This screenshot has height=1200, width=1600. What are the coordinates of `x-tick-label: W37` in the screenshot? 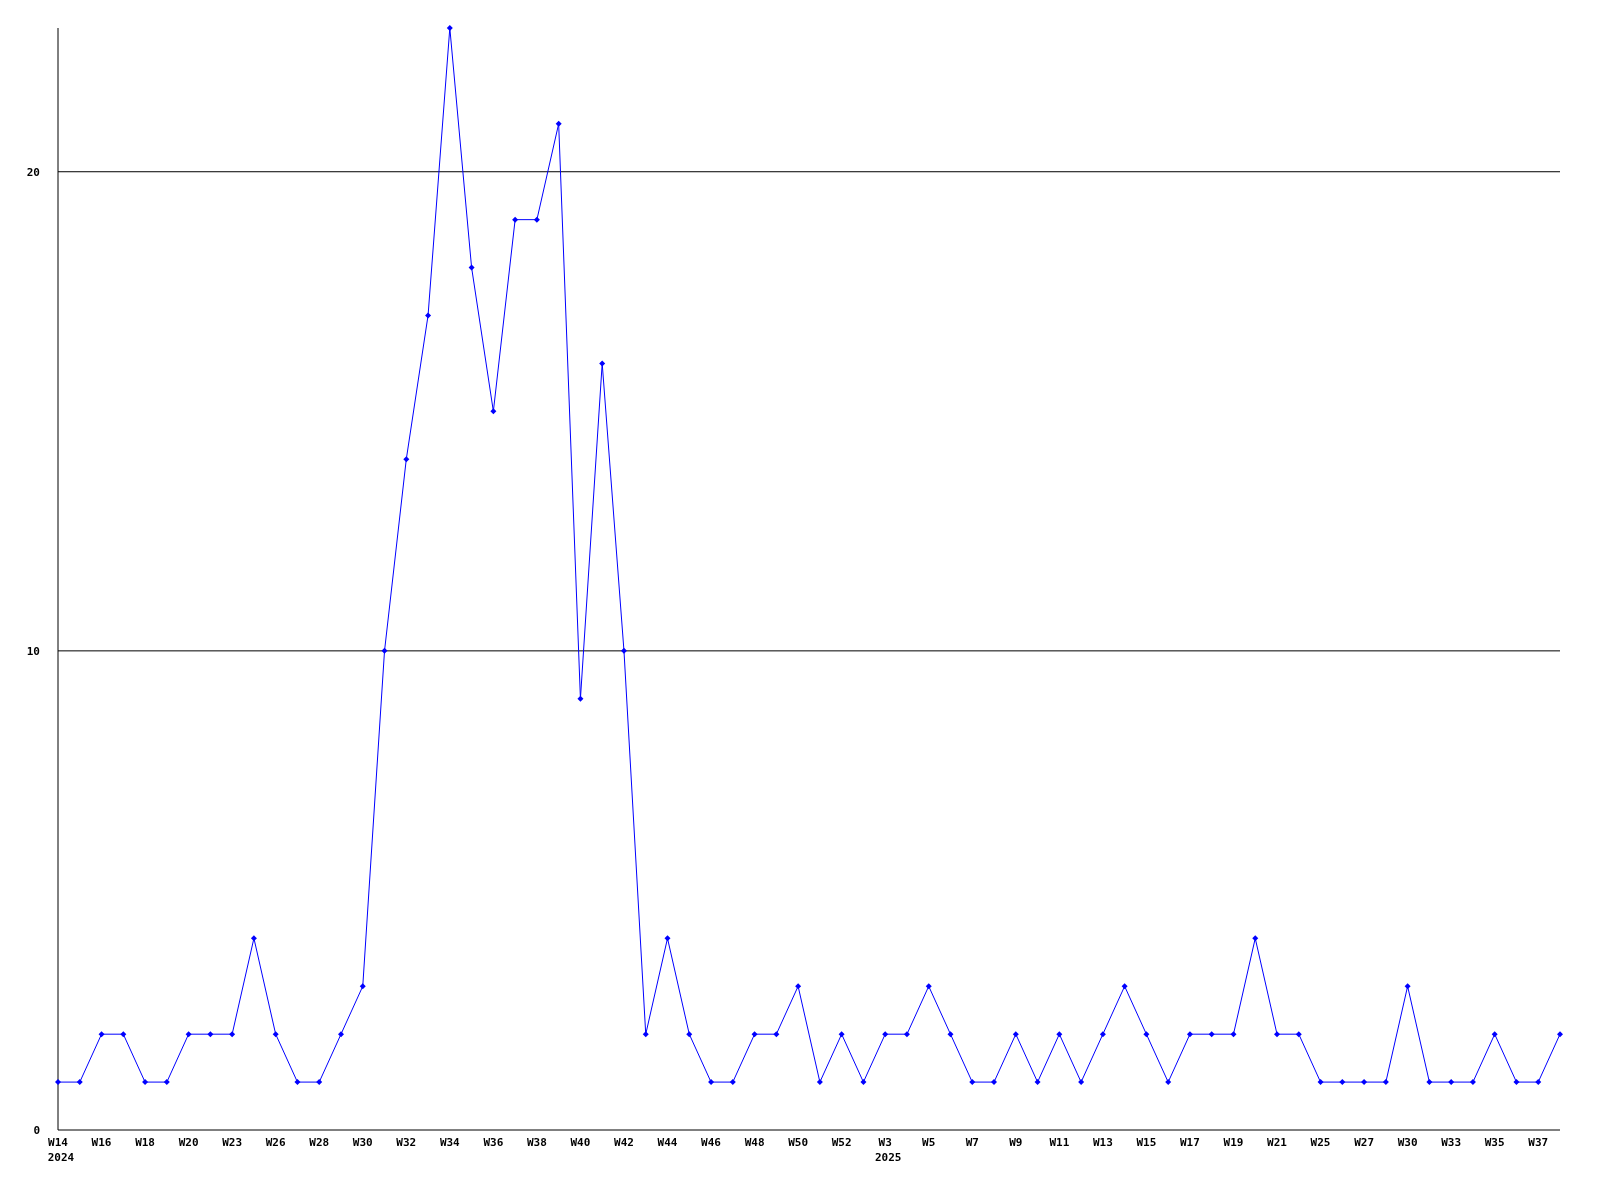 It's located at (1538, 1142).